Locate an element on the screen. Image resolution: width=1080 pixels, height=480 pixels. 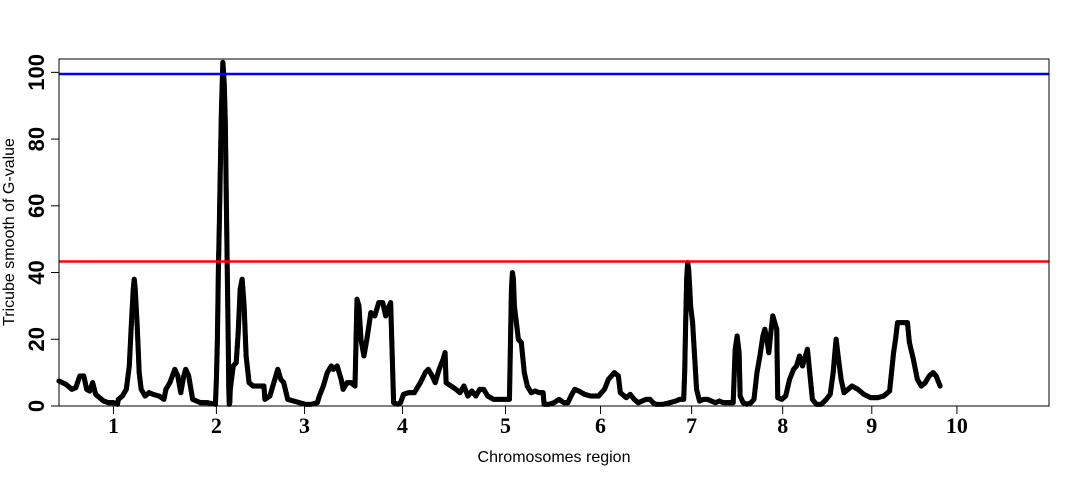
x-tick-label: 3 is located at coordinates (304, 425).